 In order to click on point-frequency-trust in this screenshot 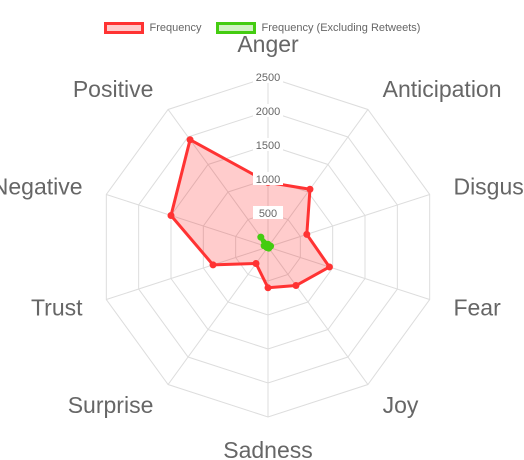, I will do `click(213, 265)`.